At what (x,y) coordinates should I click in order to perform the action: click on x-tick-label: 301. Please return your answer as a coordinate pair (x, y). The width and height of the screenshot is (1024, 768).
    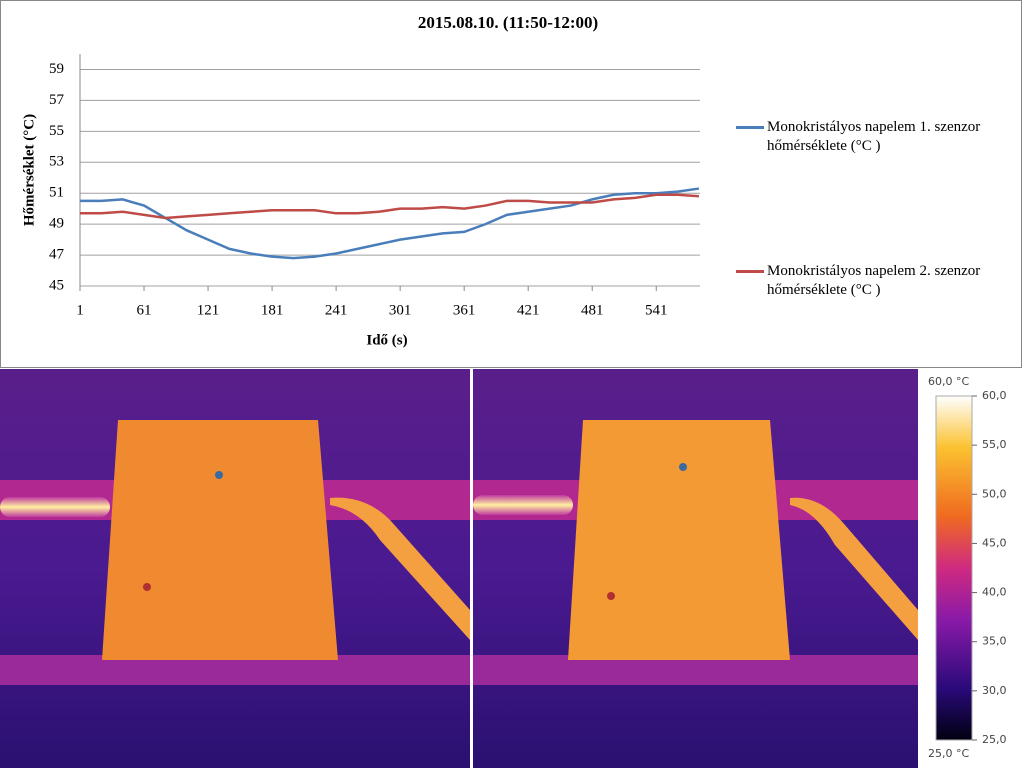
    Looking at the image, I should click on (400, 310).